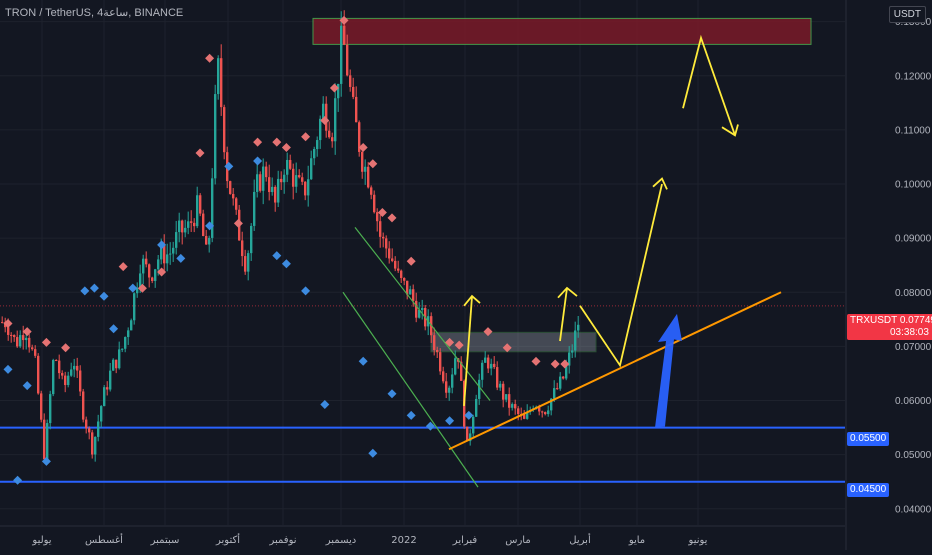 Image resolution: width=932 pixels, height=555 pixels. What do you see at coordinates (889, 327) in the screenshot?
I see `last-price-label: TRXUSDT 0.07749 03:38:03` at bounding box center [889, 327].